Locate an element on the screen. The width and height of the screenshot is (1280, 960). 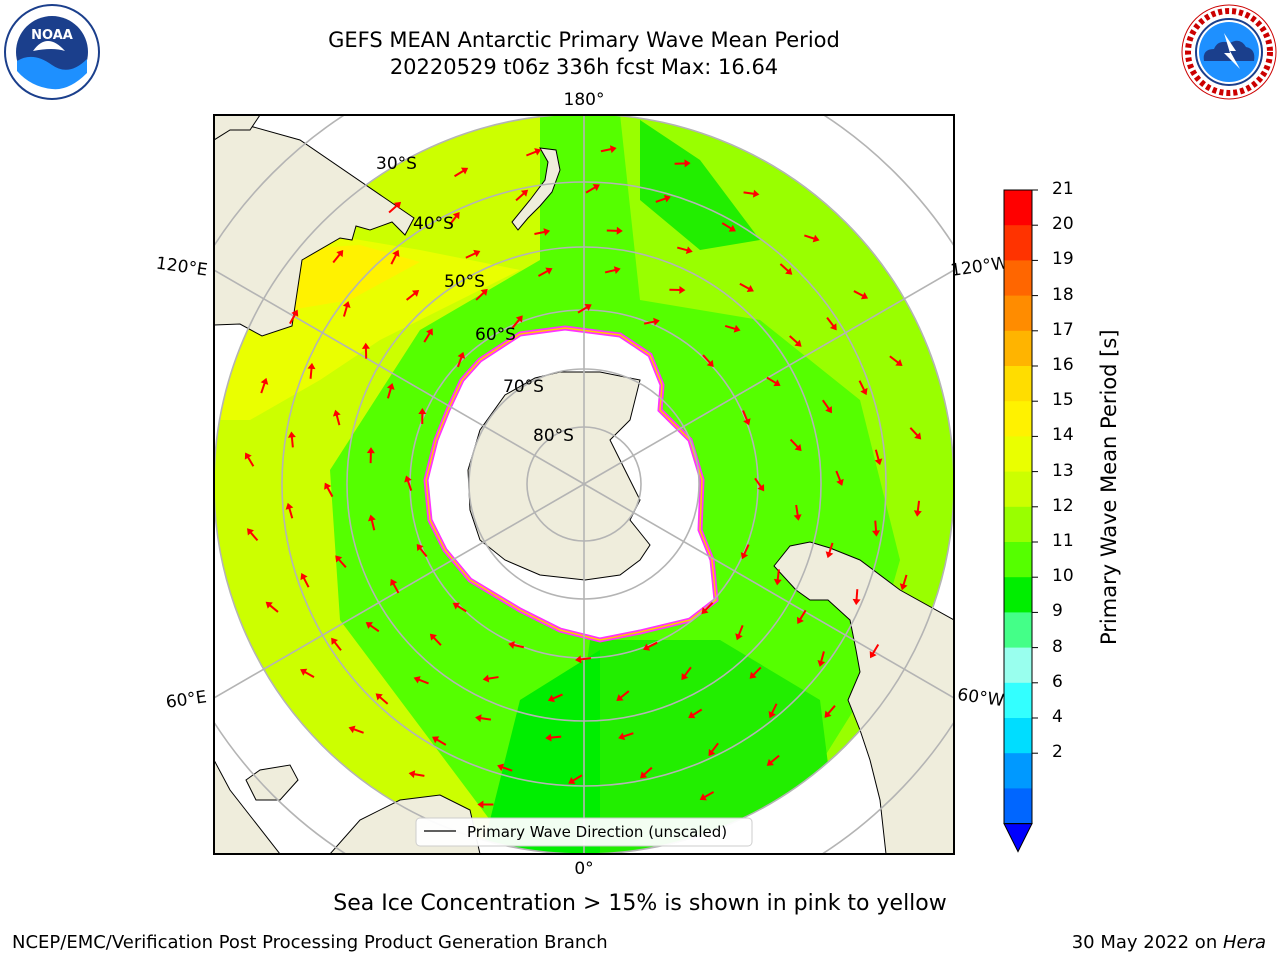
noaa-logo: NOAA is located at coordinates (52, 52).